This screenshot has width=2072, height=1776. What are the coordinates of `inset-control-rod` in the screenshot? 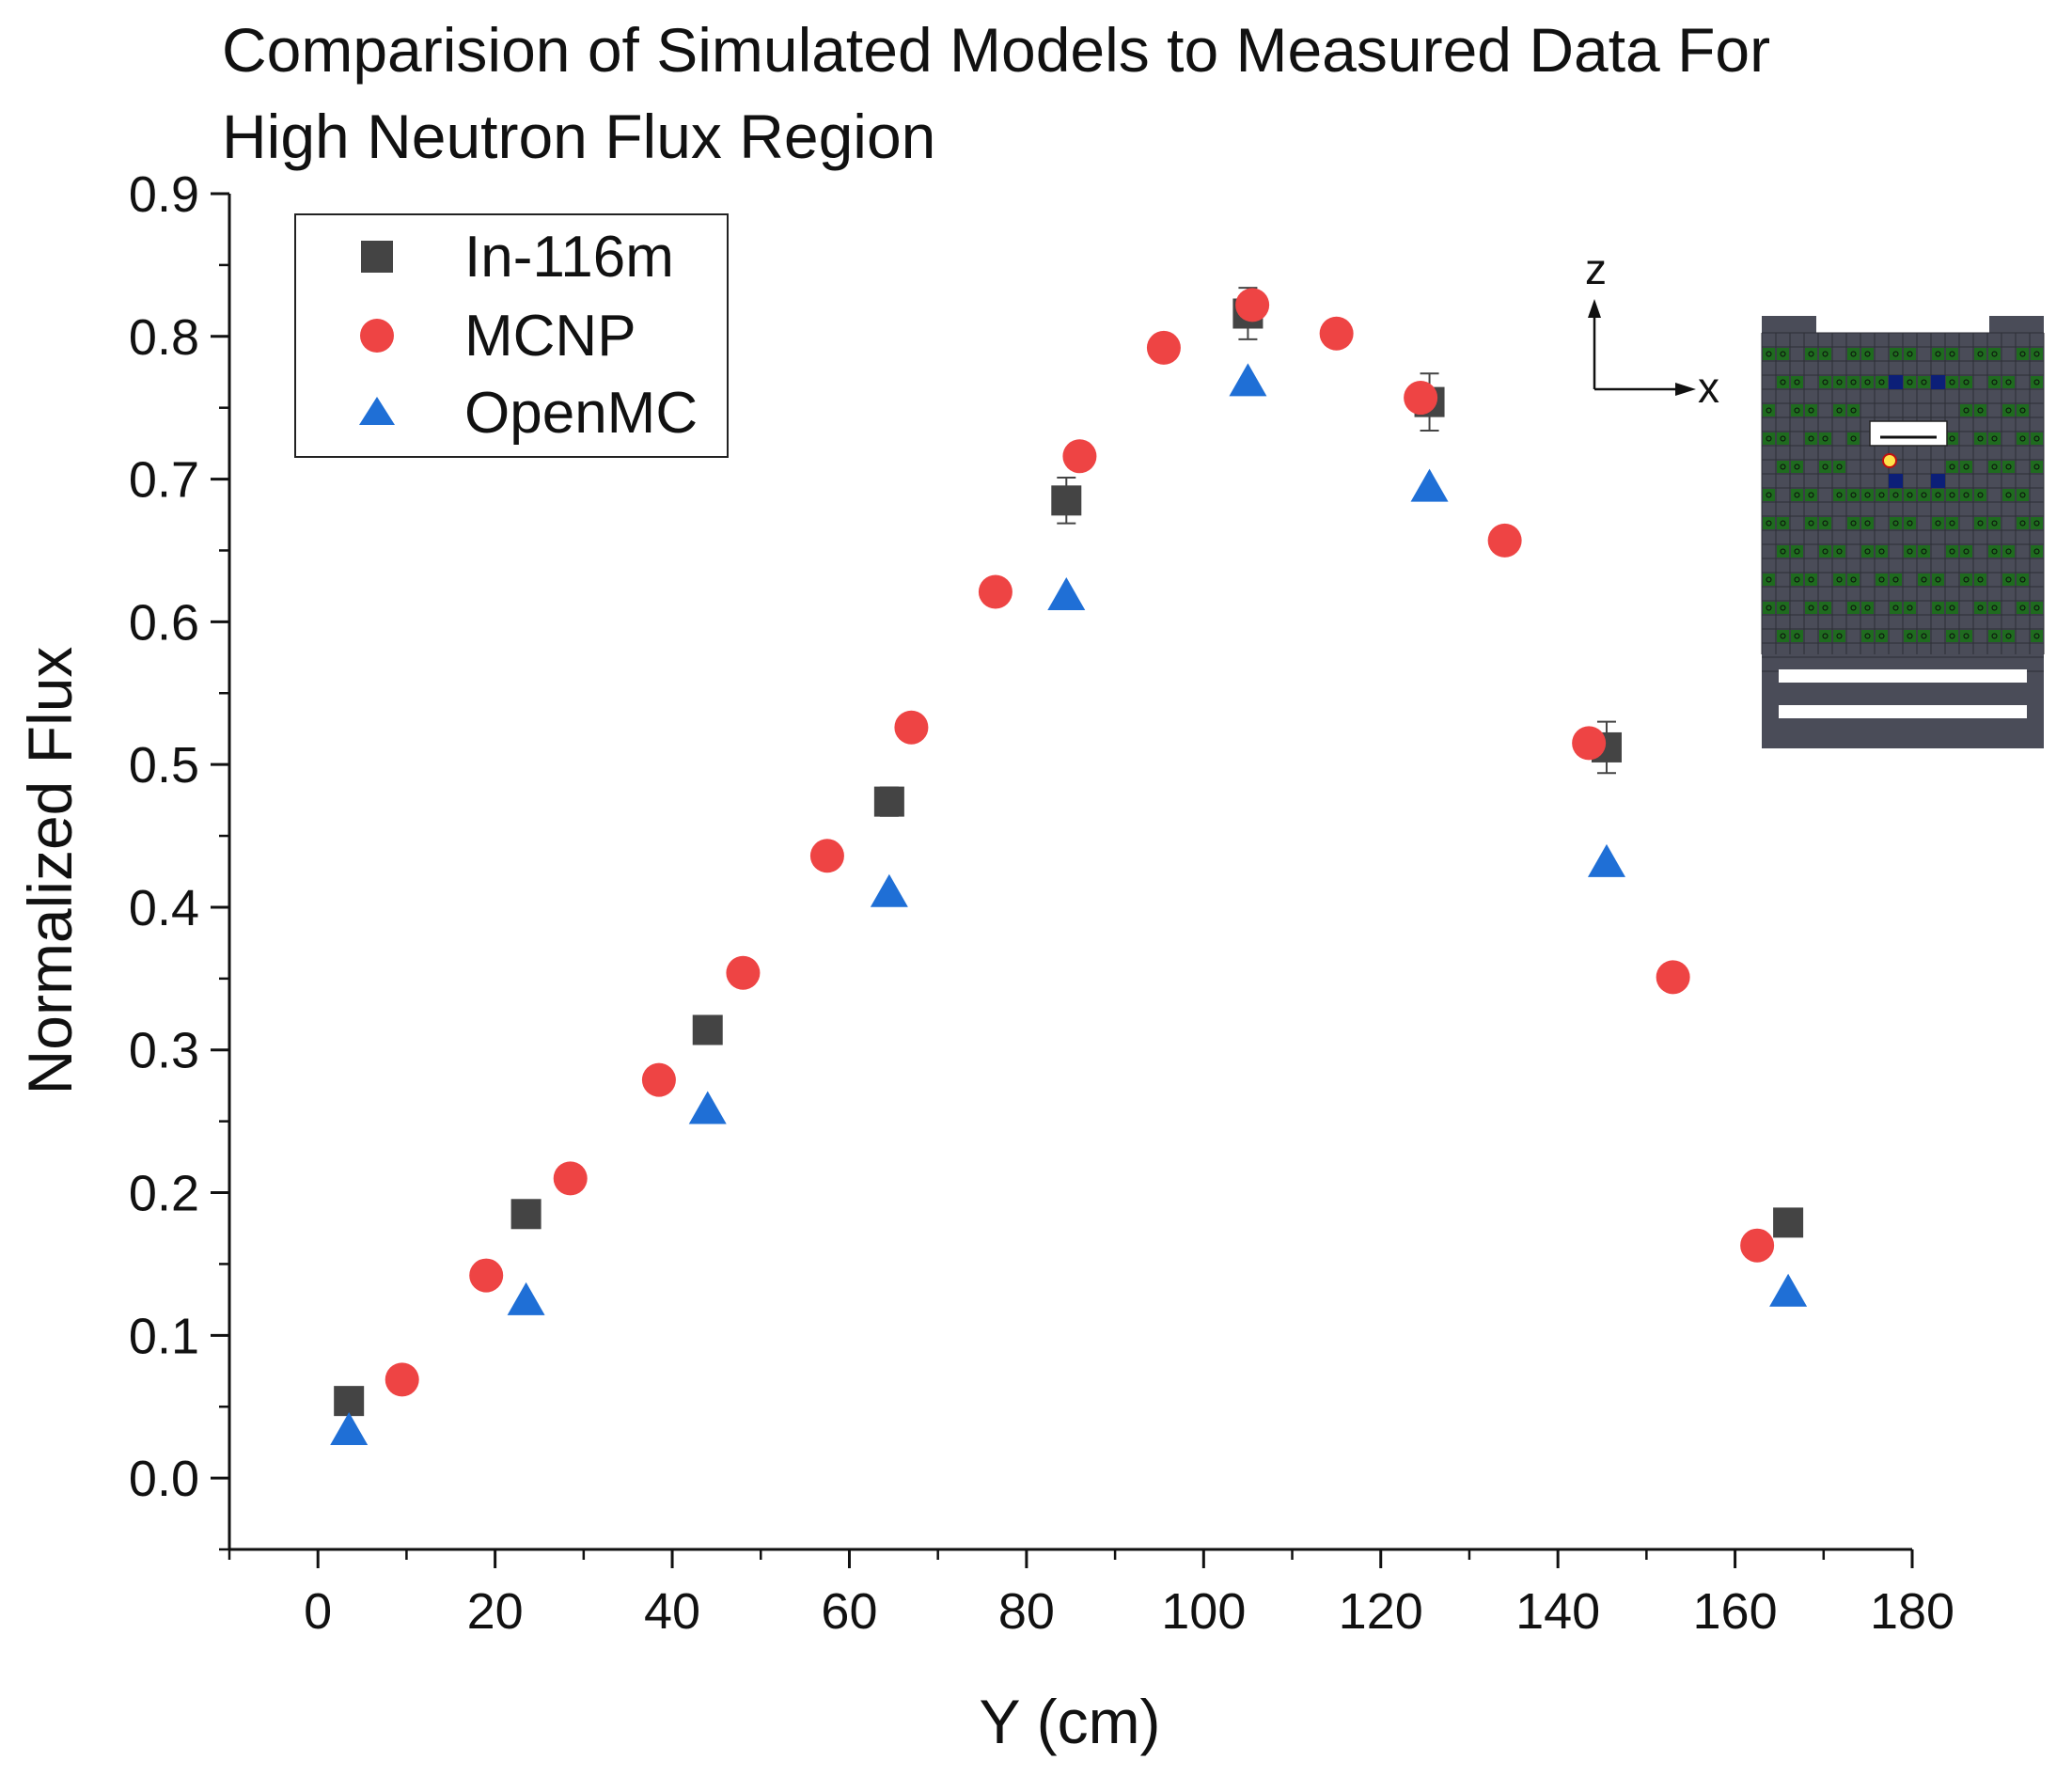 It's located at (1896, 481).